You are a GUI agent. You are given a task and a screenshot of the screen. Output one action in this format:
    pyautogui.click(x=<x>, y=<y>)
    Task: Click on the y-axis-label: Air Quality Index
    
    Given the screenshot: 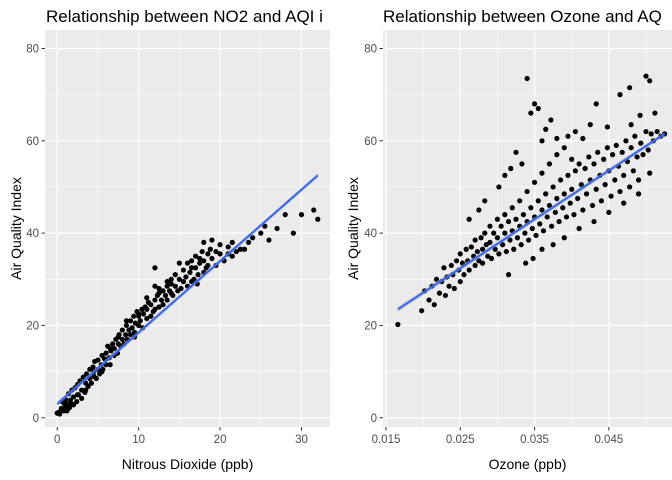 What is the action you would take?
    pyautogui.click(x=353, y=228)
    